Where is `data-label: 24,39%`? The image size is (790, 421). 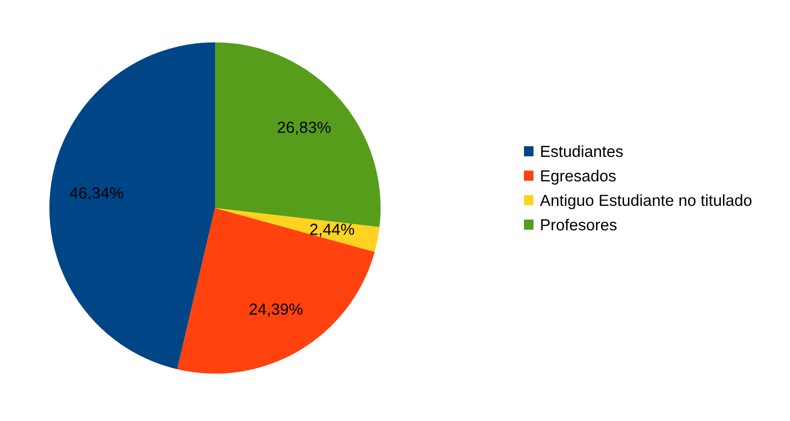
data-label: 24,39% is located at coordinates (276, 310).